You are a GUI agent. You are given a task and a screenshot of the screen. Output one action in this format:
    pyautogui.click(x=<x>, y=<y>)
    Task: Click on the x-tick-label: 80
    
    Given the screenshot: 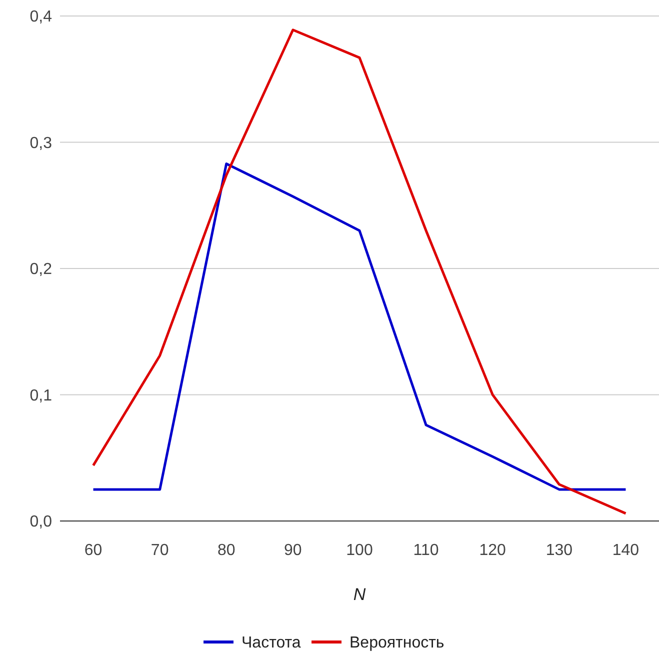 What is the action you would take?
    pyautogui.click(x=226, y=550)
    